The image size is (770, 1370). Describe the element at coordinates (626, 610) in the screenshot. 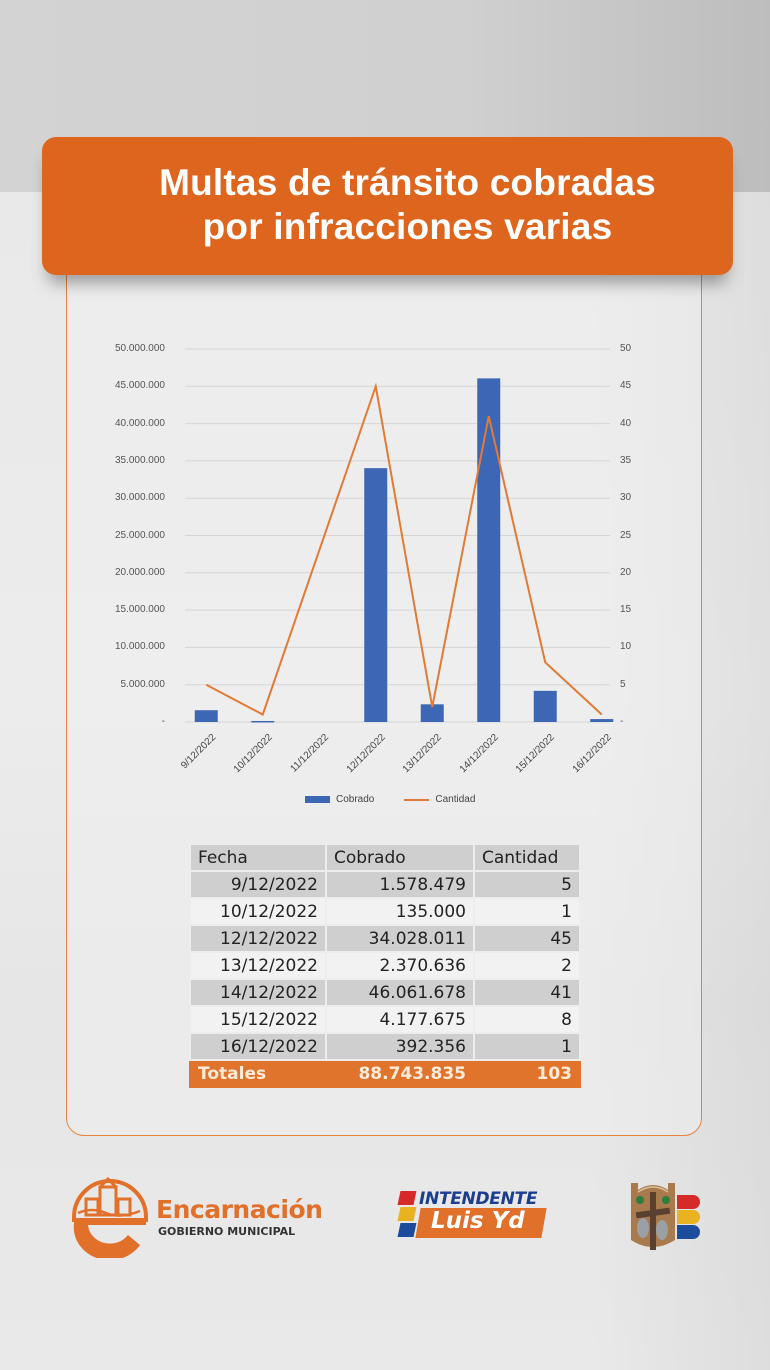

I see `y-axis-right-tick: 15` at that location.